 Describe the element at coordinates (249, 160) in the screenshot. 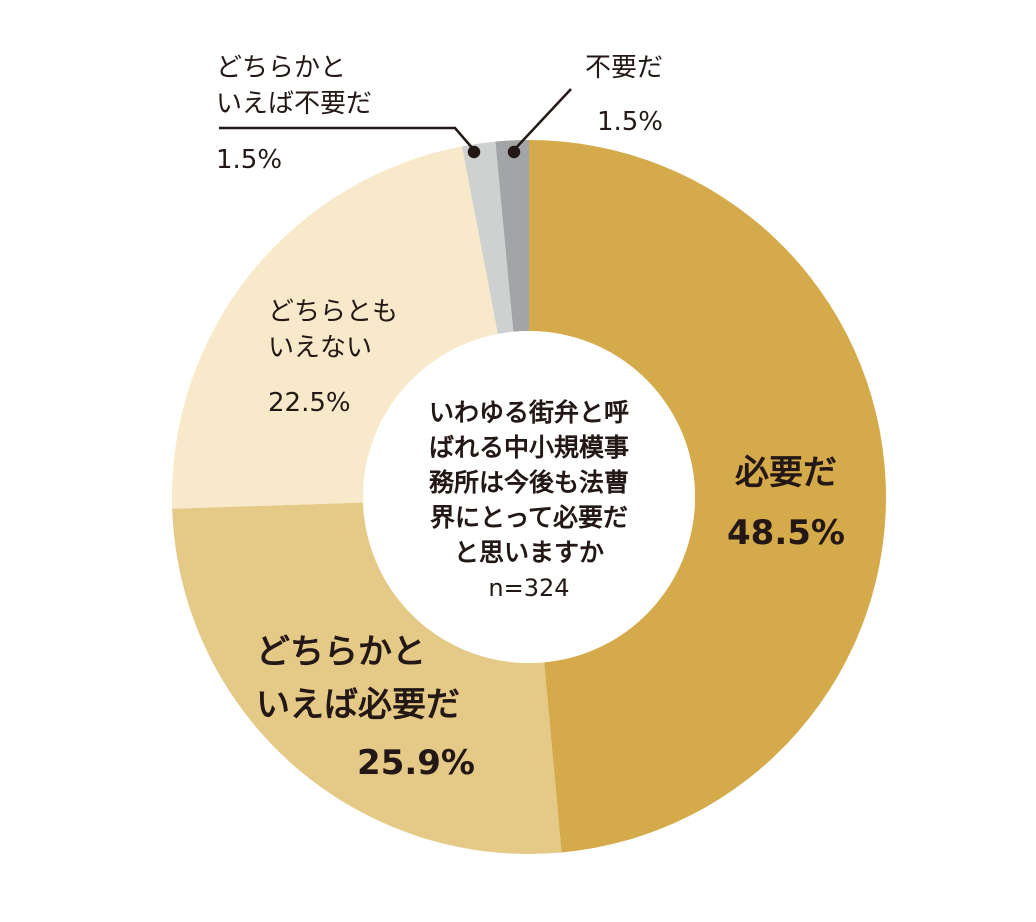

I see `slice-value-somewhat-unnecessary: 1.5%` at that location.